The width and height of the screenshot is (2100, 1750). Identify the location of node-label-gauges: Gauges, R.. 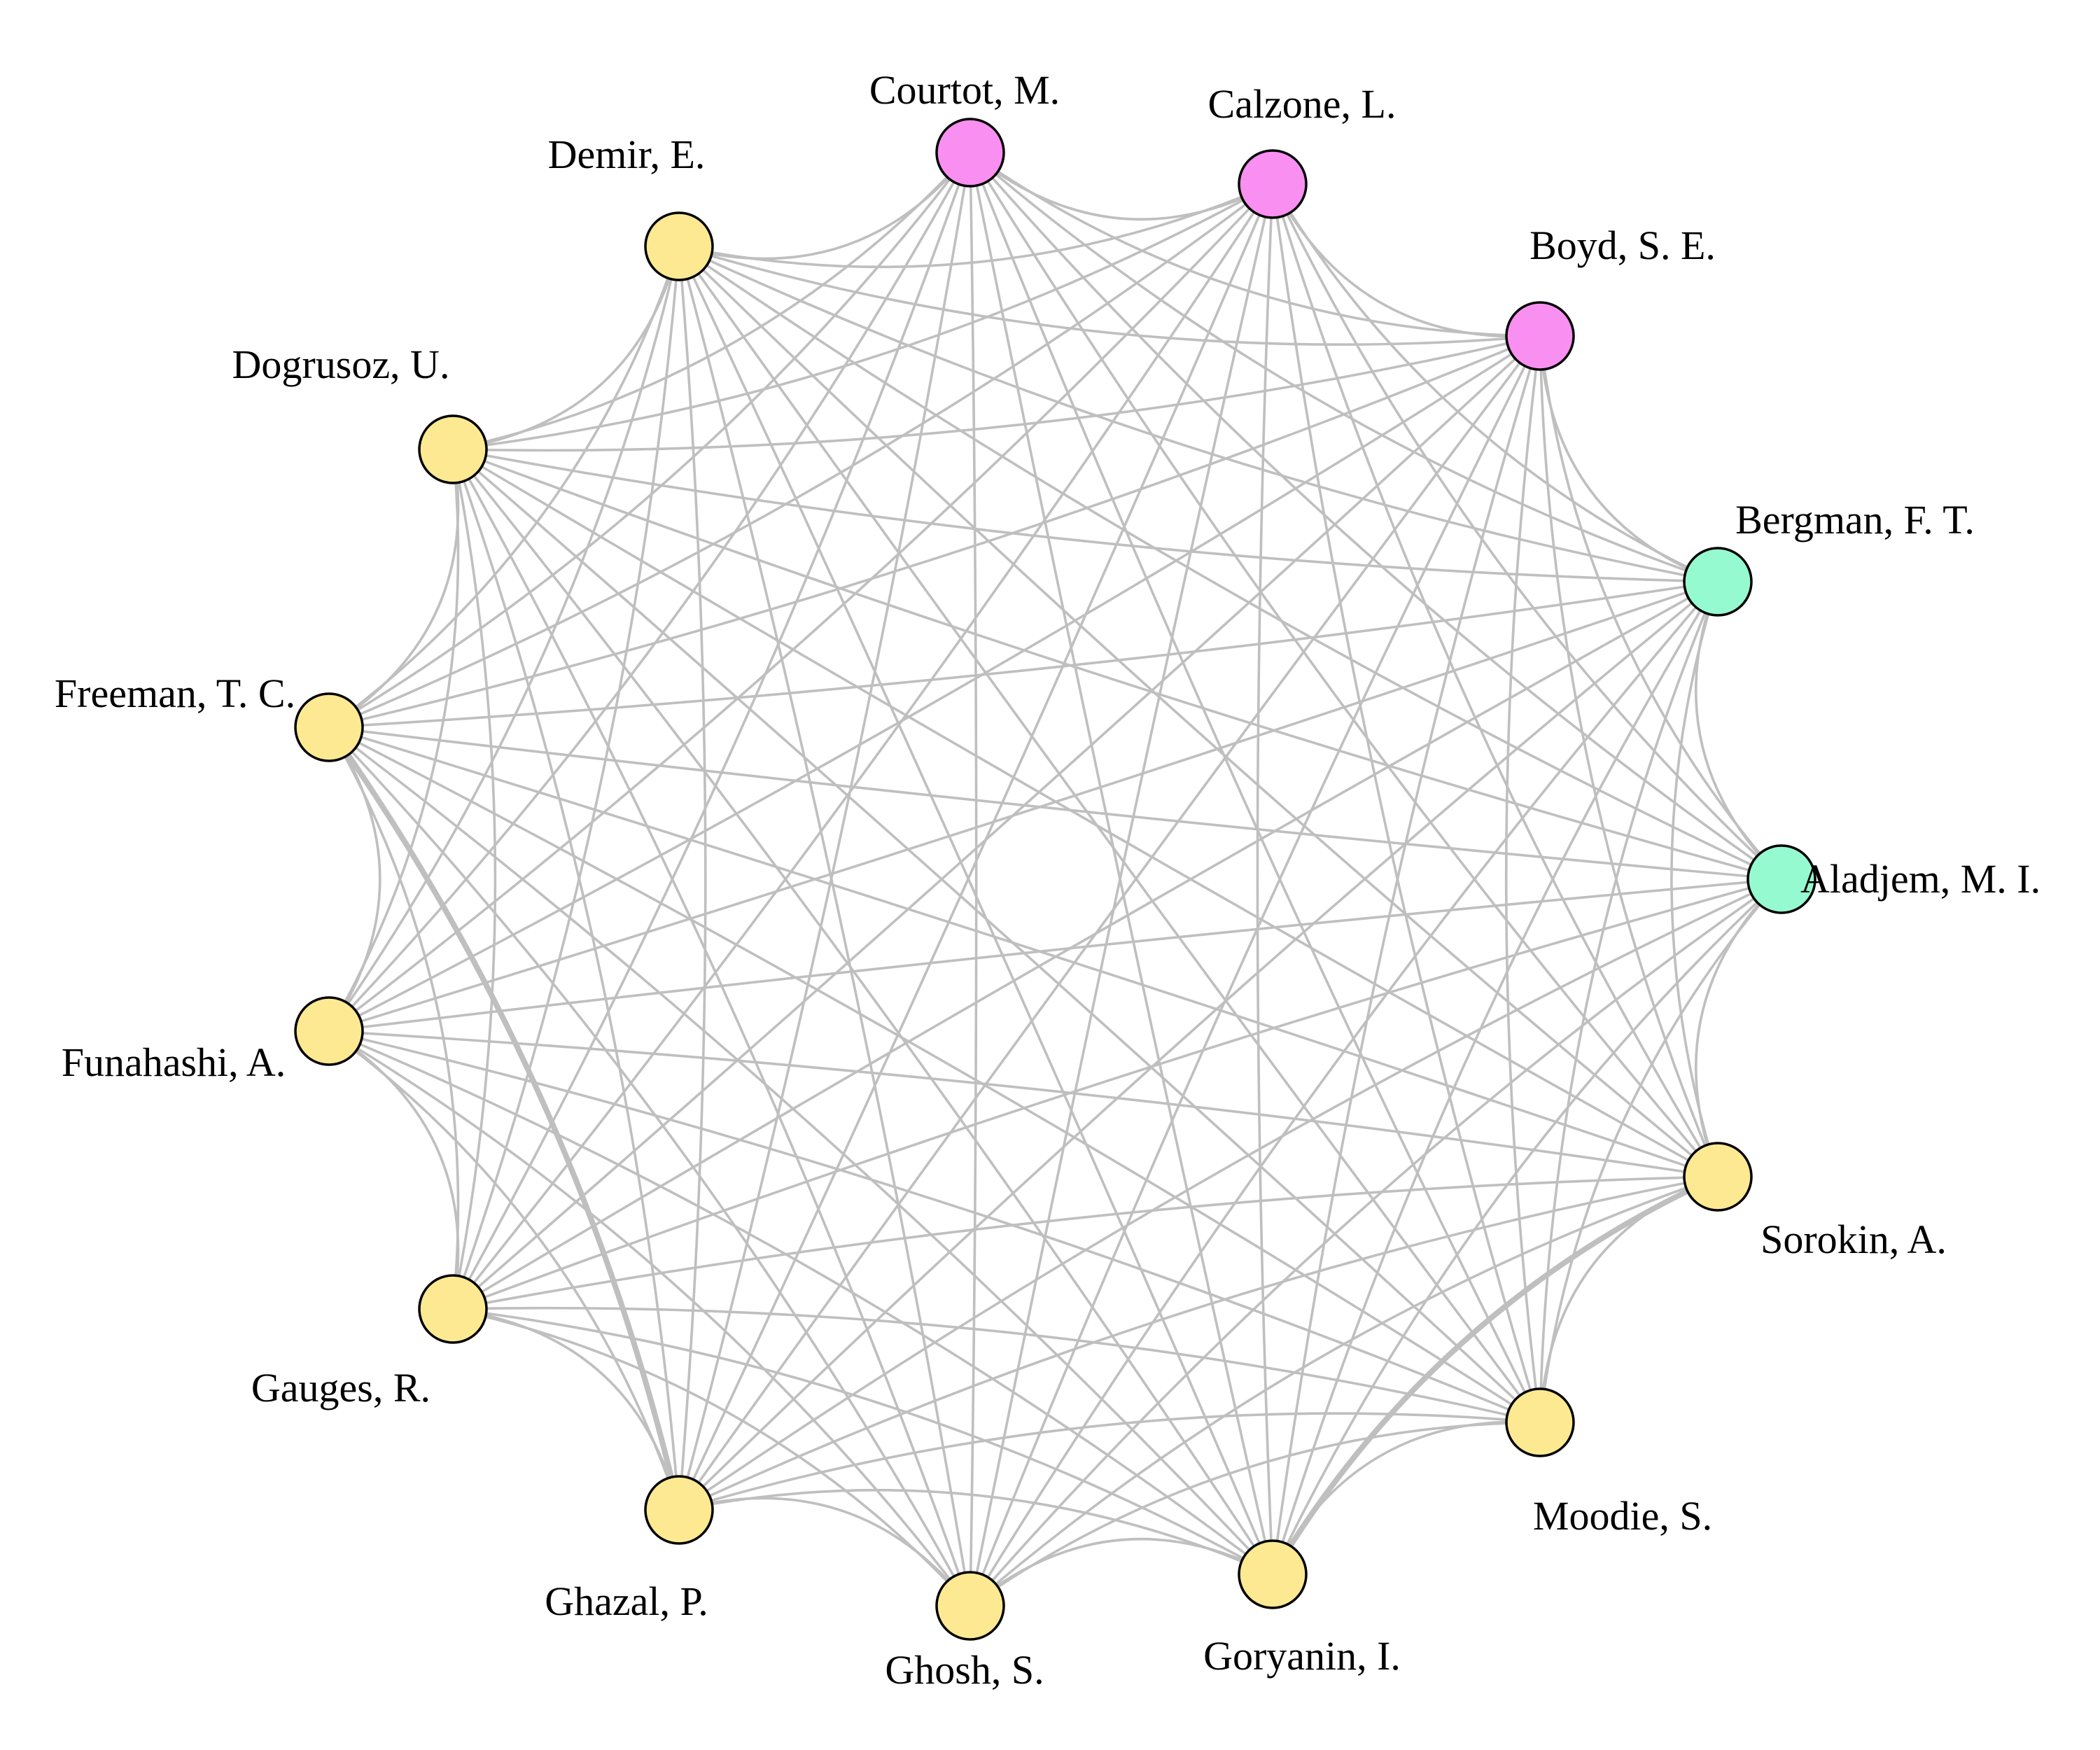
(340, 1387).